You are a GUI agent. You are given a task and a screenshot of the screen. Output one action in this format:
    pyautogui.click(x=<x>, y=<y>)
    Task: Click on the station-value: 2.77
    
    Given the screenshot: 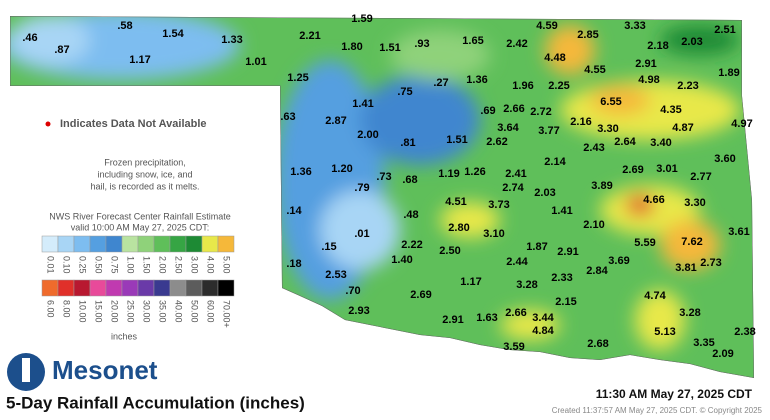 What is the action you would take?
    pyautogui.click(x=700, y=177)
    